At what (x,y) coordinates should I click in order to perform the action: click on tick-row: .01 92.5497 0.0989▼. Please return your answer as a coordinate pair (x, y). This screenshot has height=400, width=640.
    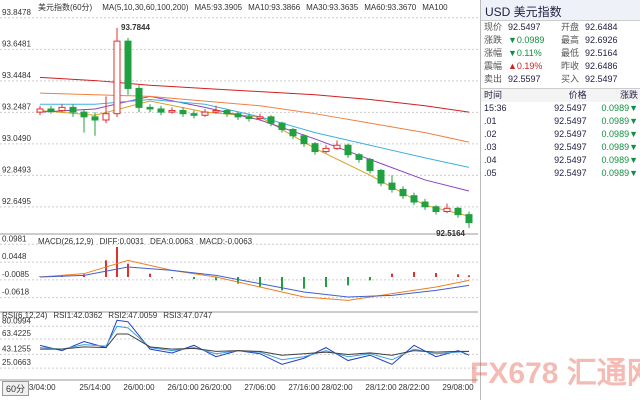
    Looking at the image, I should click on (560, 121).